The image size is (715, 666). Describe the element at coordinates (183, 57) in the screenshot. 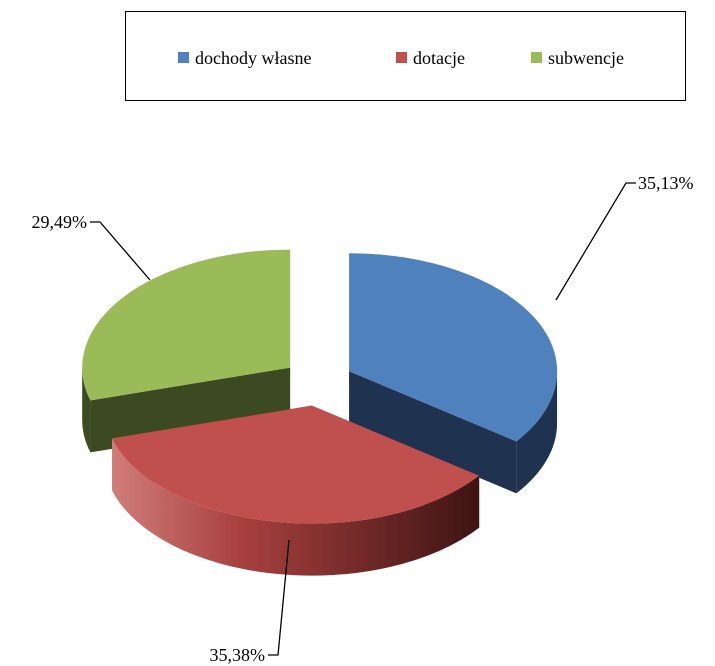

I see `legend-swatch-dochody-wlasne` at that location.